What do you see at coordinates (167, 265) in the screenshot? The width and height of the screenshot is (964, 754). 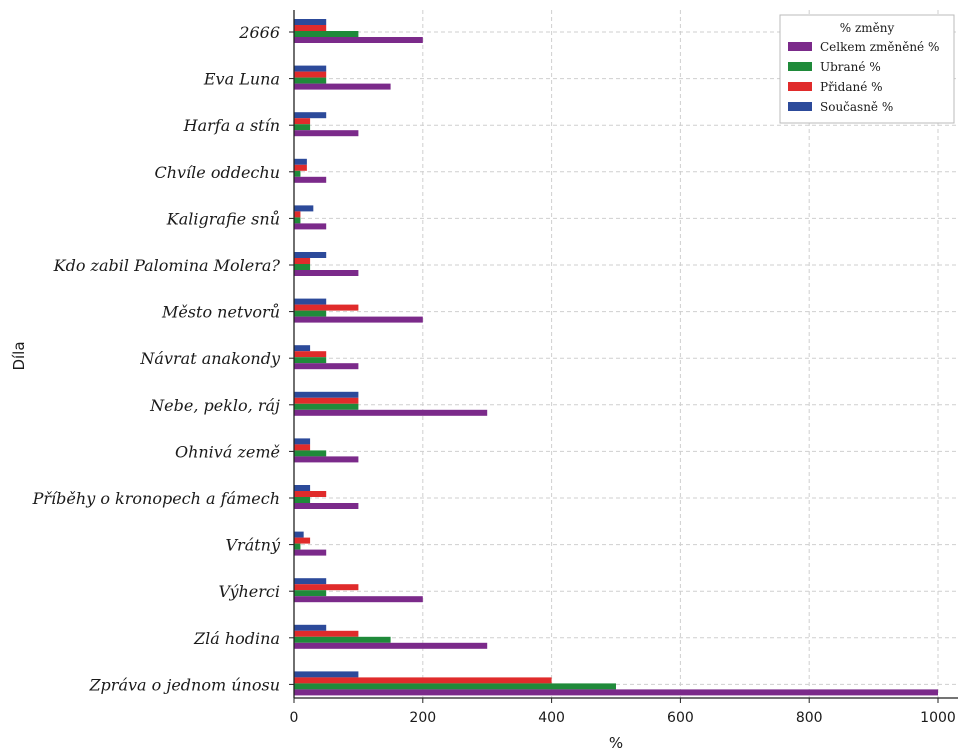 I see `category-label: Kdo zabil Palomina Molera?` at bounding box center [167, 265].